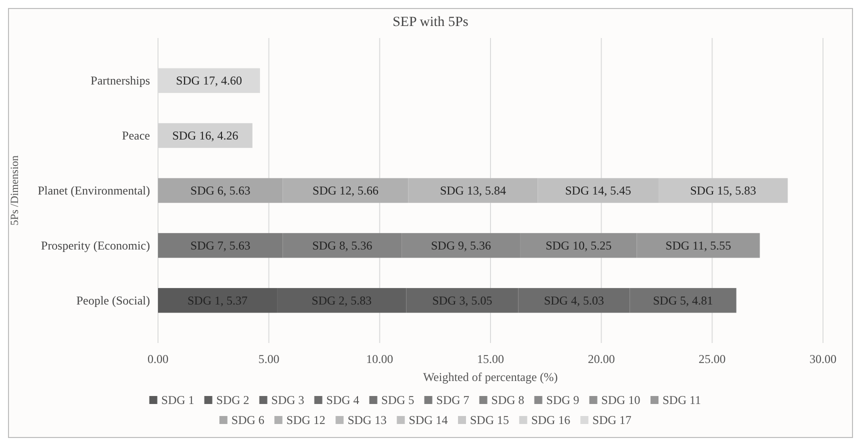 The height and width of the screenshot is (446, 861). What do you see at coordinates (430, 22) in the screenshot?
I see `chart-title: SEP with 5Ps` at bounding box center [430, 22].